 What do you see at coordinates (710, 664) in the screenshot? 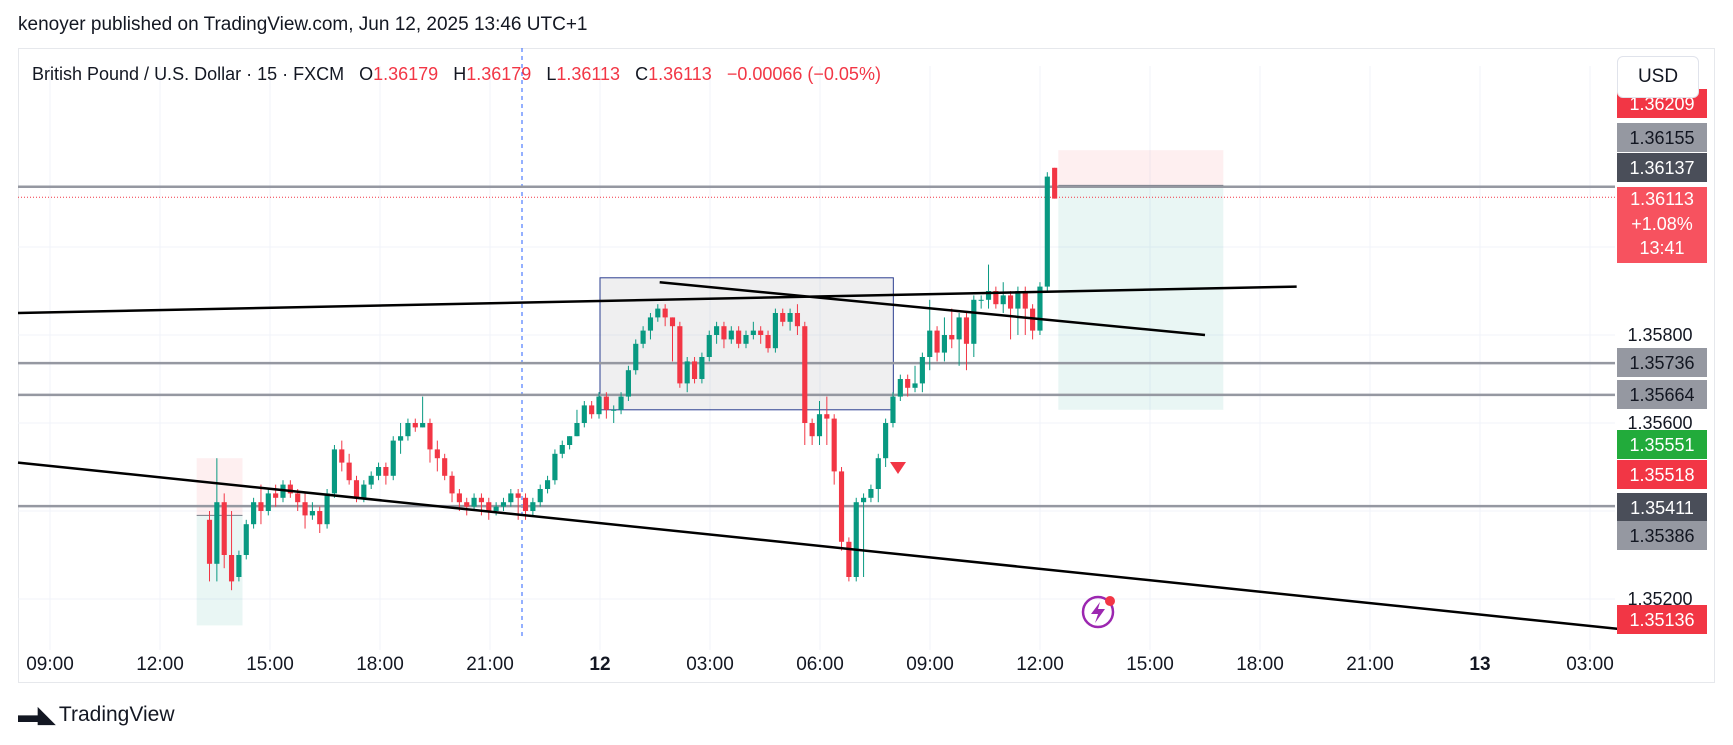
I see `x-axis-tick-label: 03:00` at bounding box center [710, 664].